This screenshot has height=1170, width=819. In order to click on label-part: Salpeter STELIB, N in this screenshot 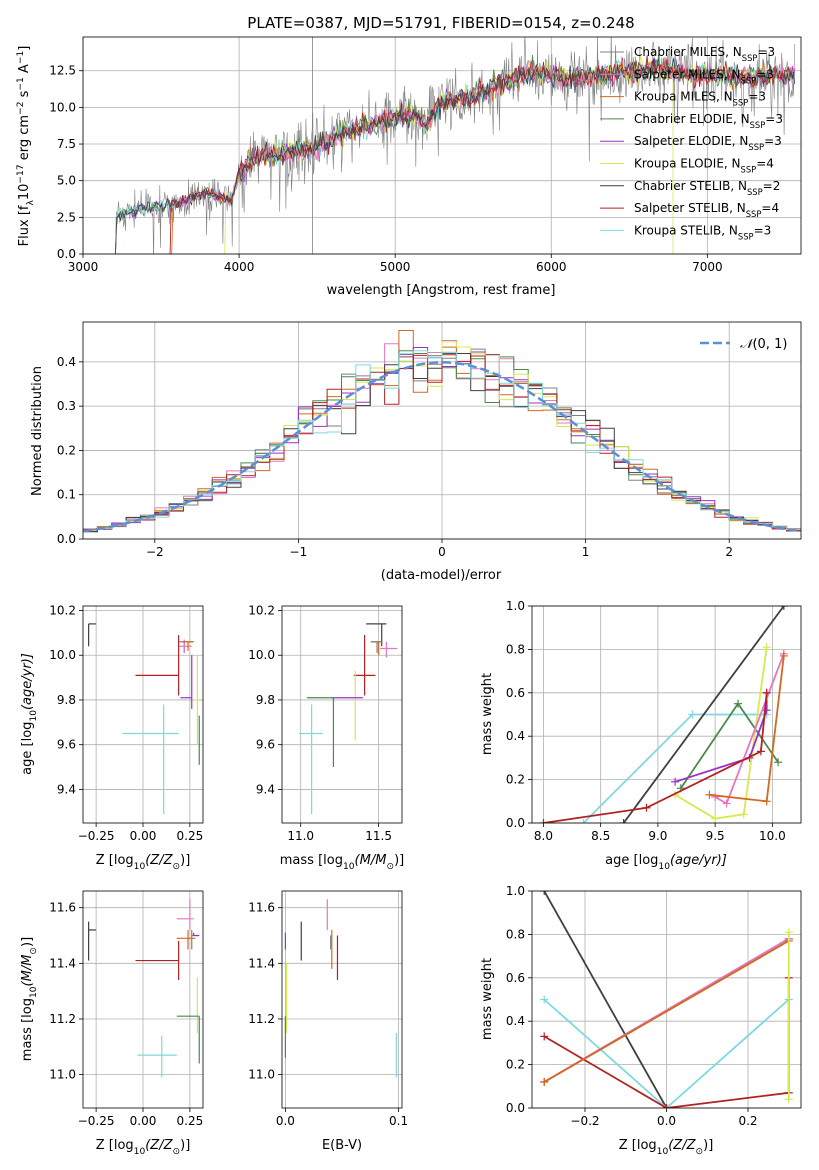, I will do `click(690, 208)`.